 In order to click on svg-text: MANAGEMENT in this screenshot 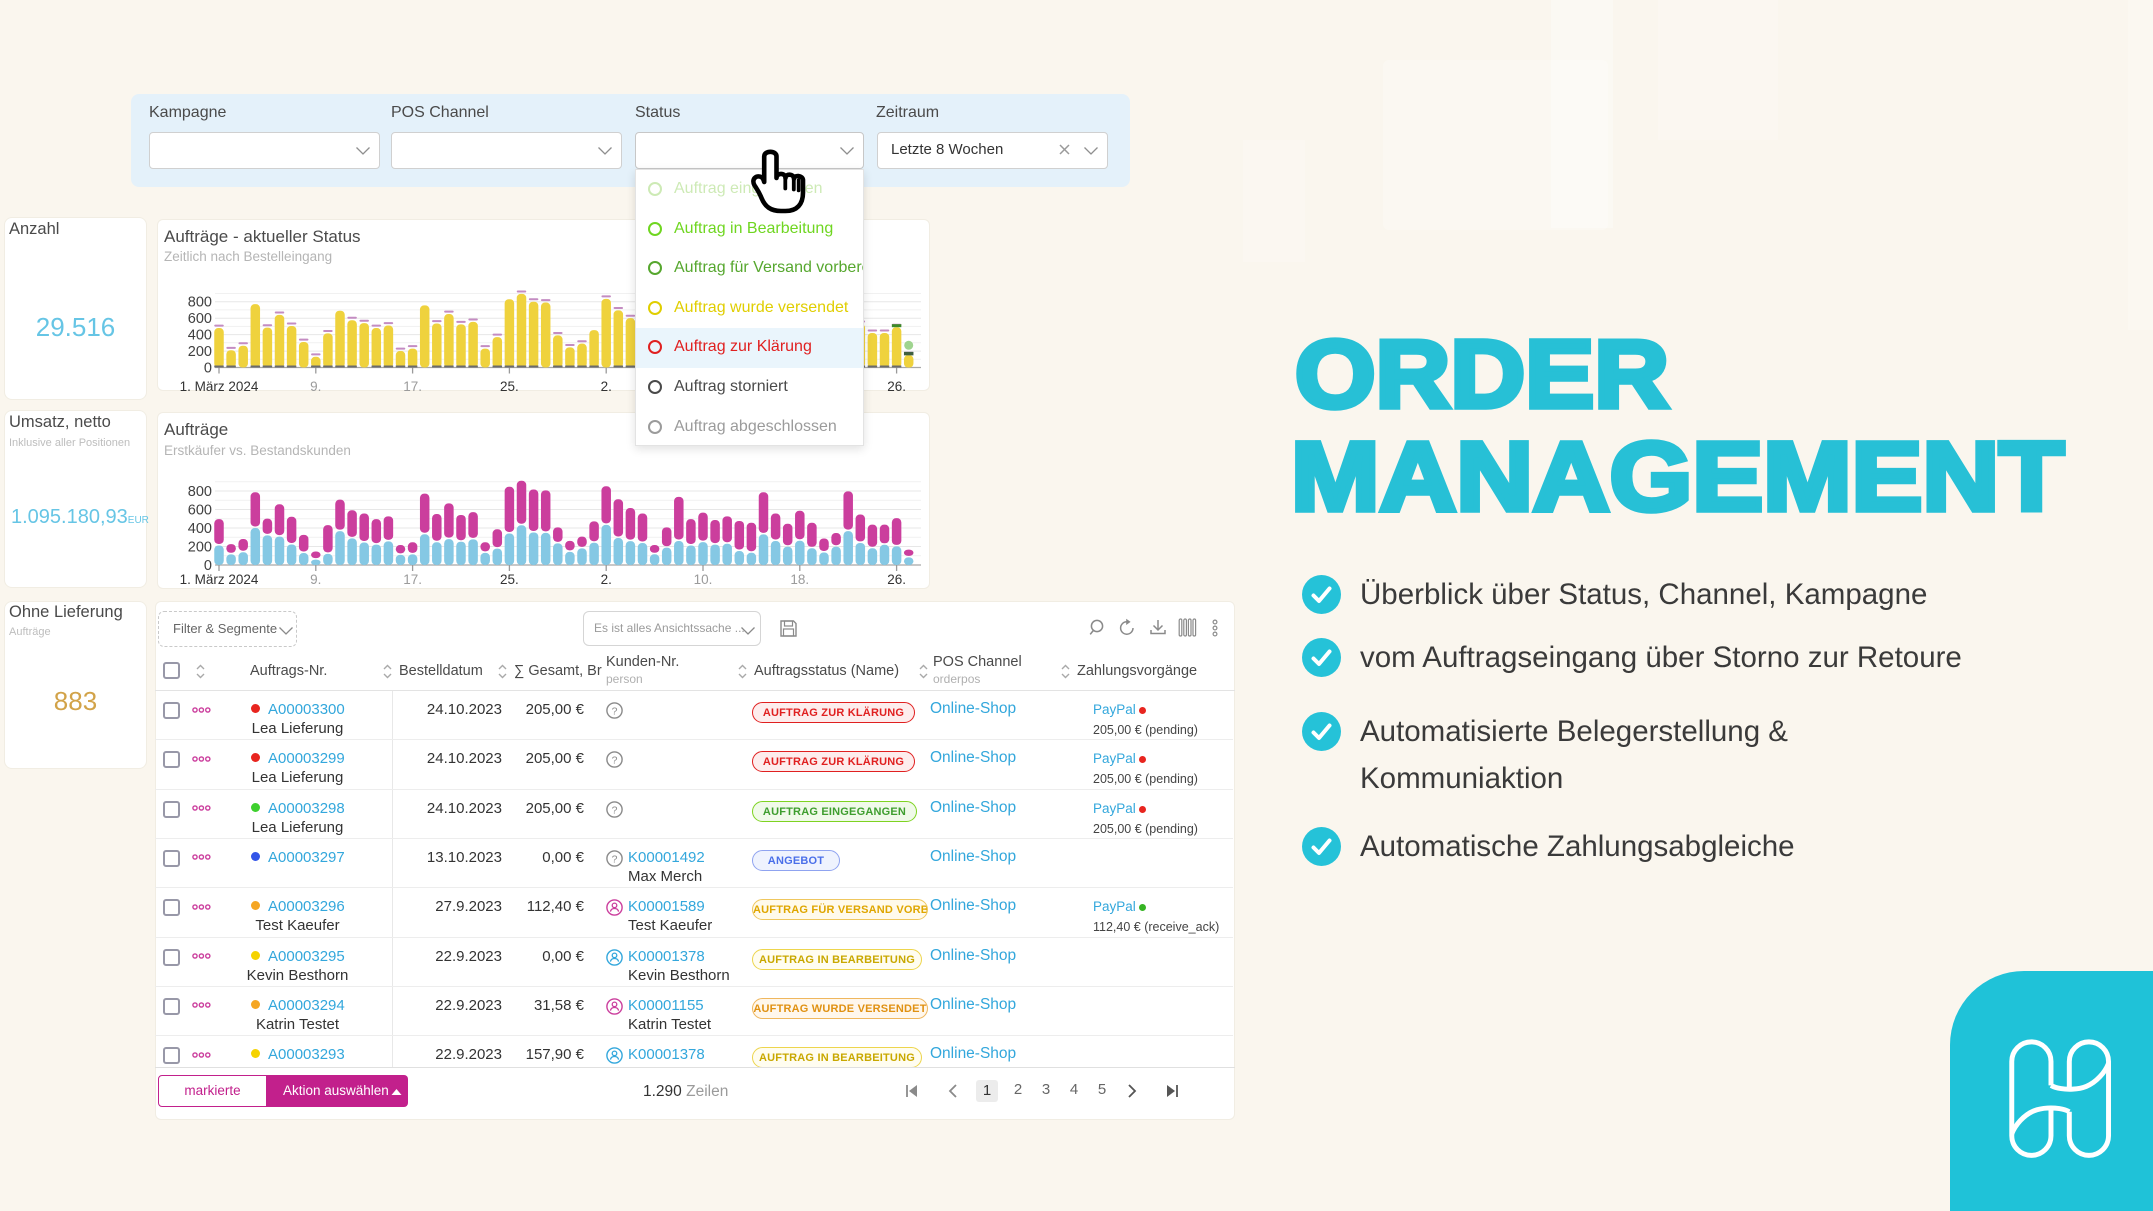, I will do `click(1677, 476)`.